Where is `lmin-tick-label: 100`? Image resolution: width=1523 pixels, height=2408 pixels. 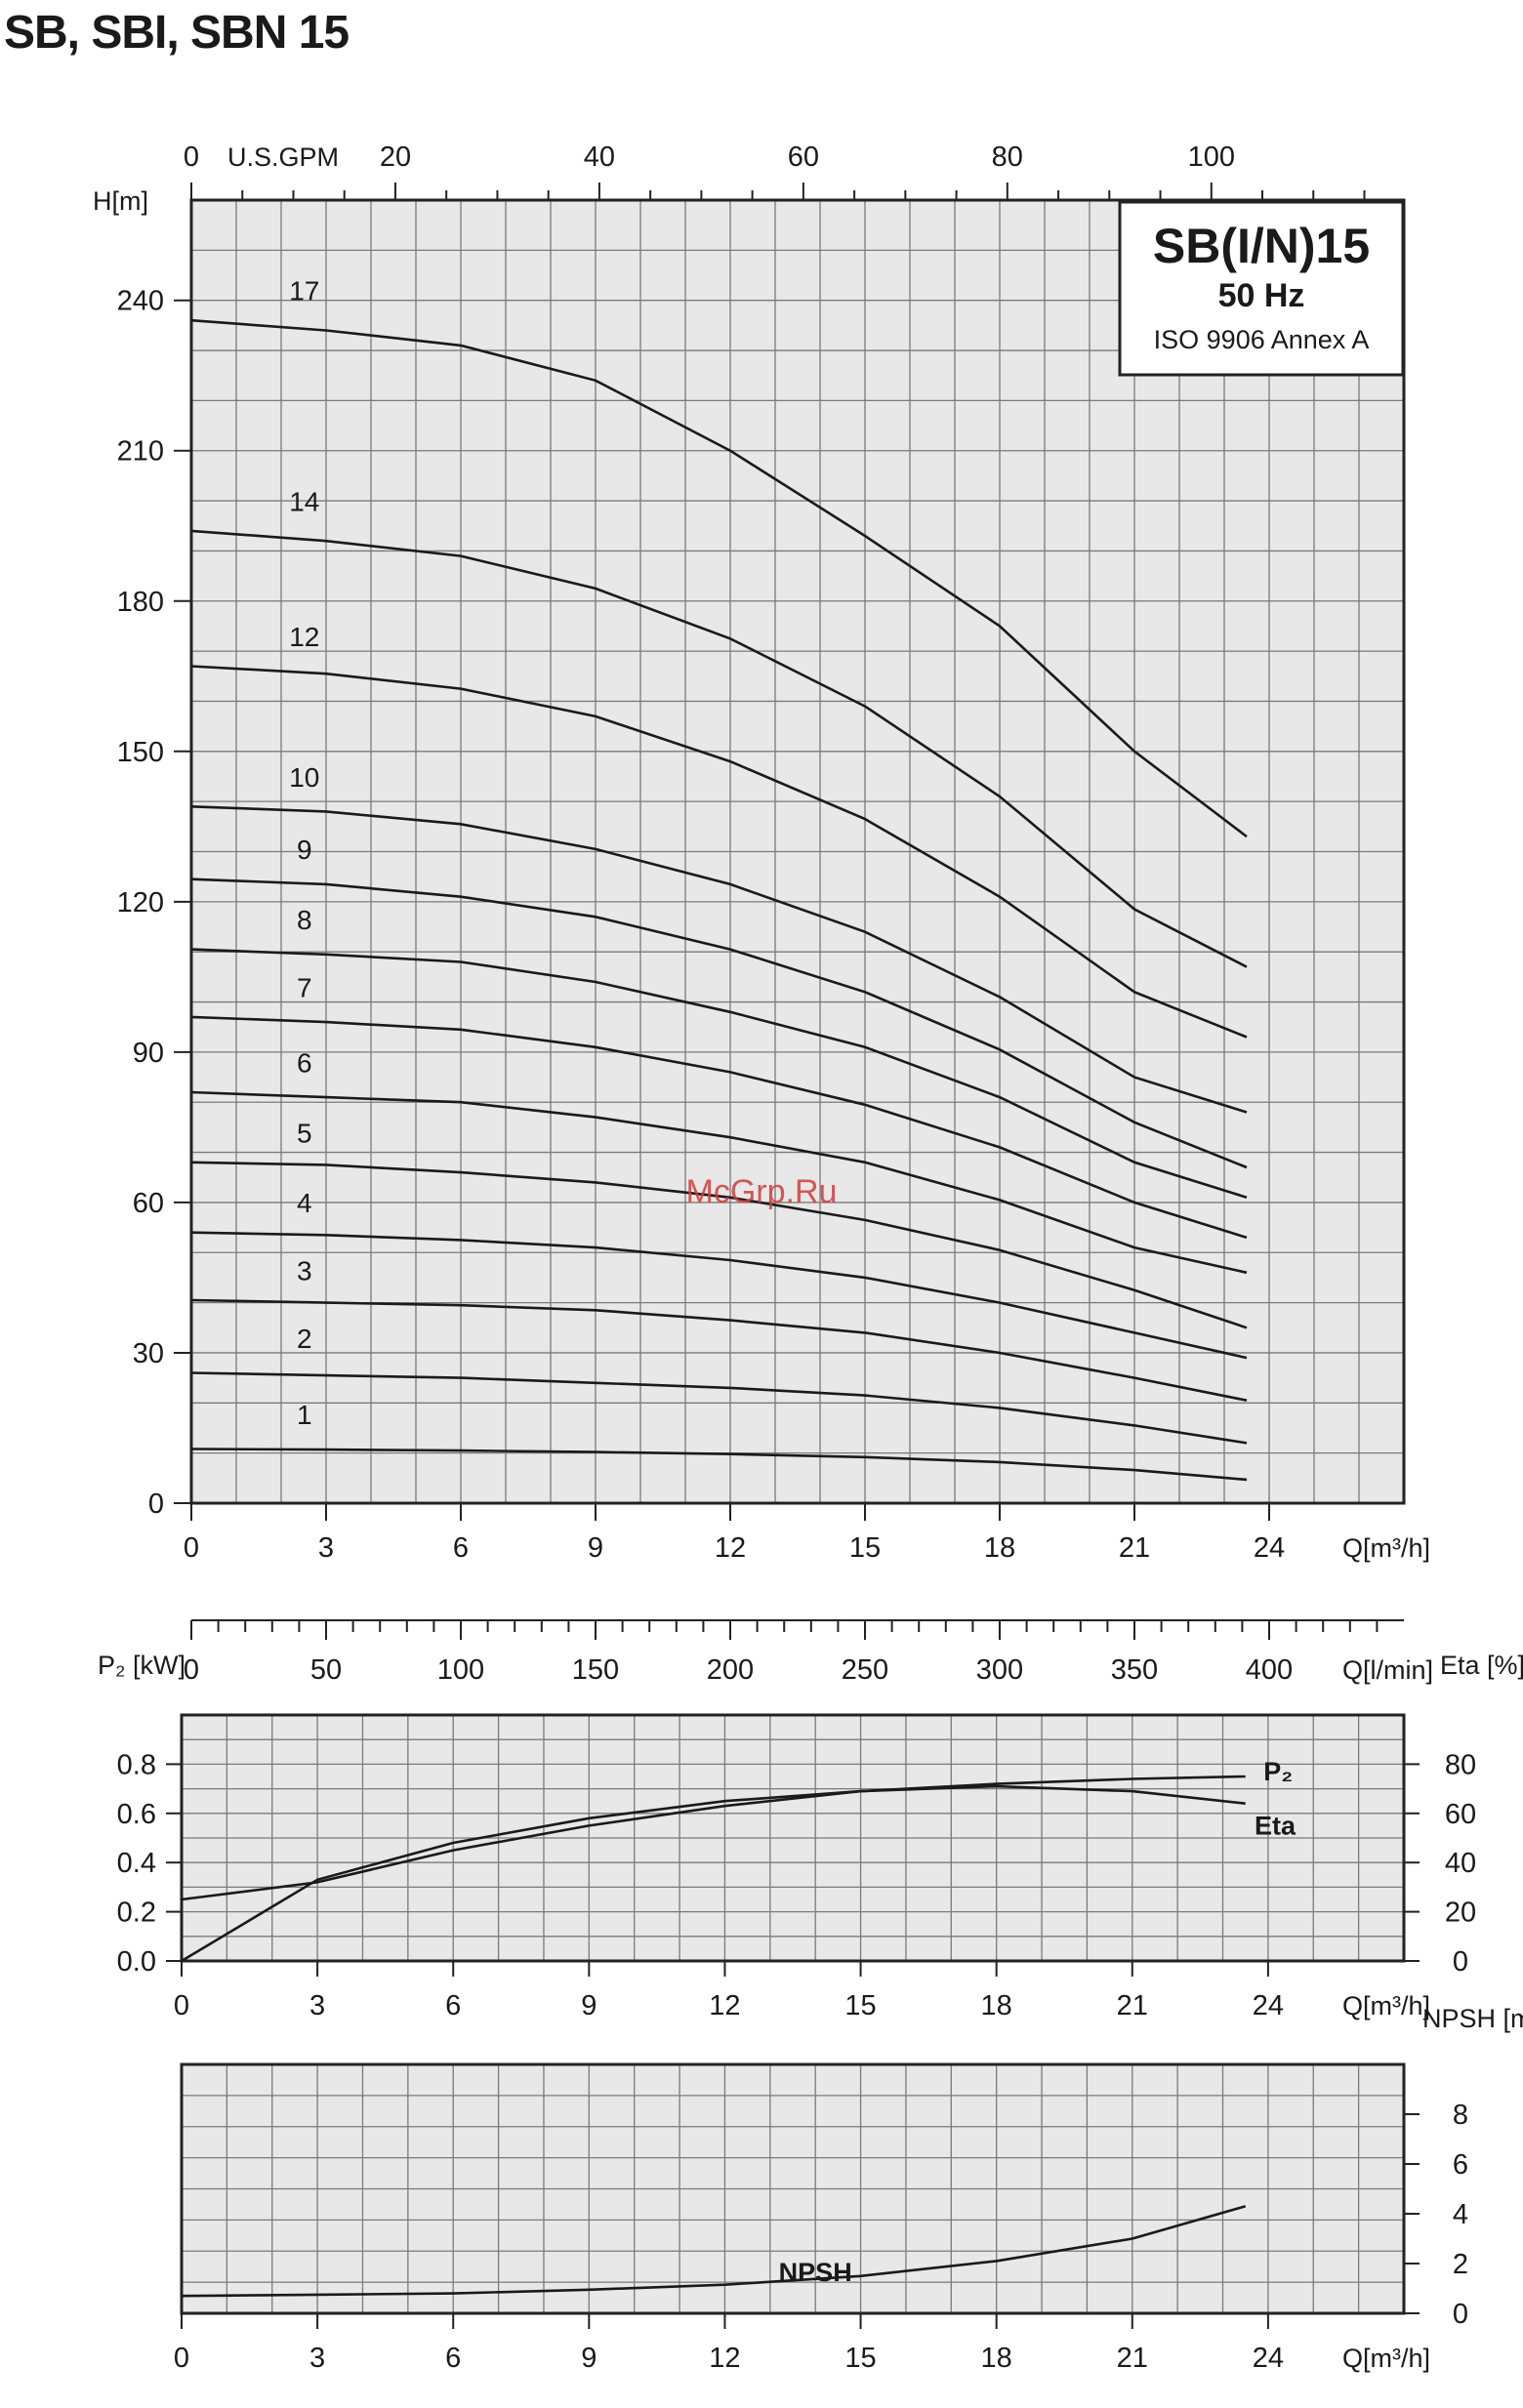
lmin-tick-label: 100 is located at coordinates (460, 1670).